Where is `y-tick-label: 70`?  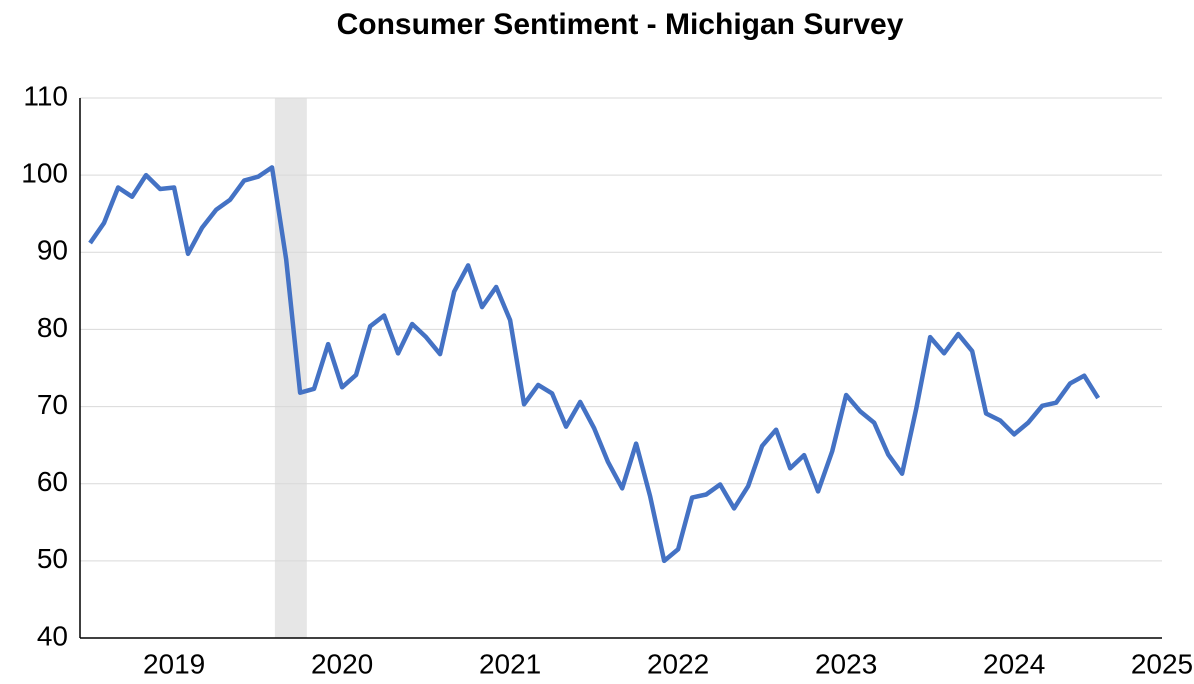
y-tick-label: 70 is located at coordinates (52, 404).